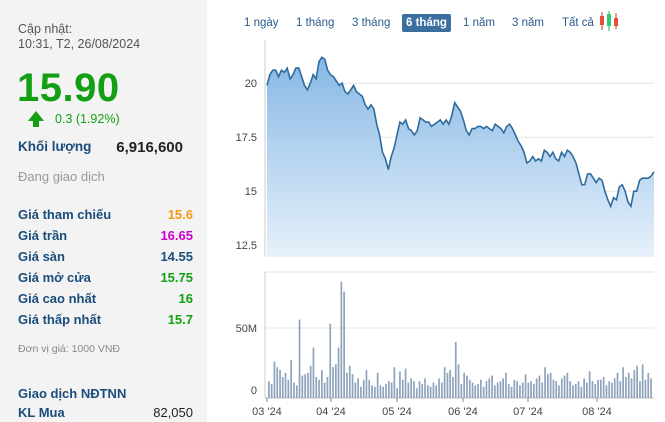 The width and height of the screenshot is (665, 422). Describe the element at coordinates (371, 23) in the screenshot. I see `tab-period: 3 tháng` at that location.